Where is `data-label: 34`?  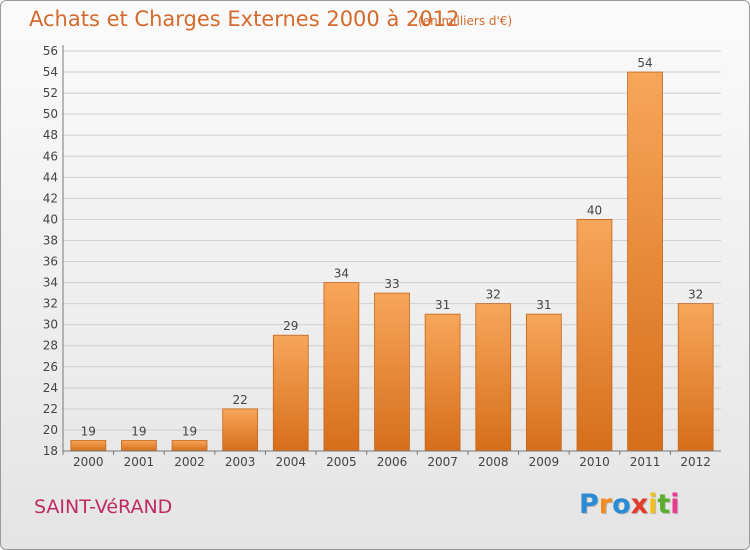 data-label: 34 is located at coordinates (341, 274).